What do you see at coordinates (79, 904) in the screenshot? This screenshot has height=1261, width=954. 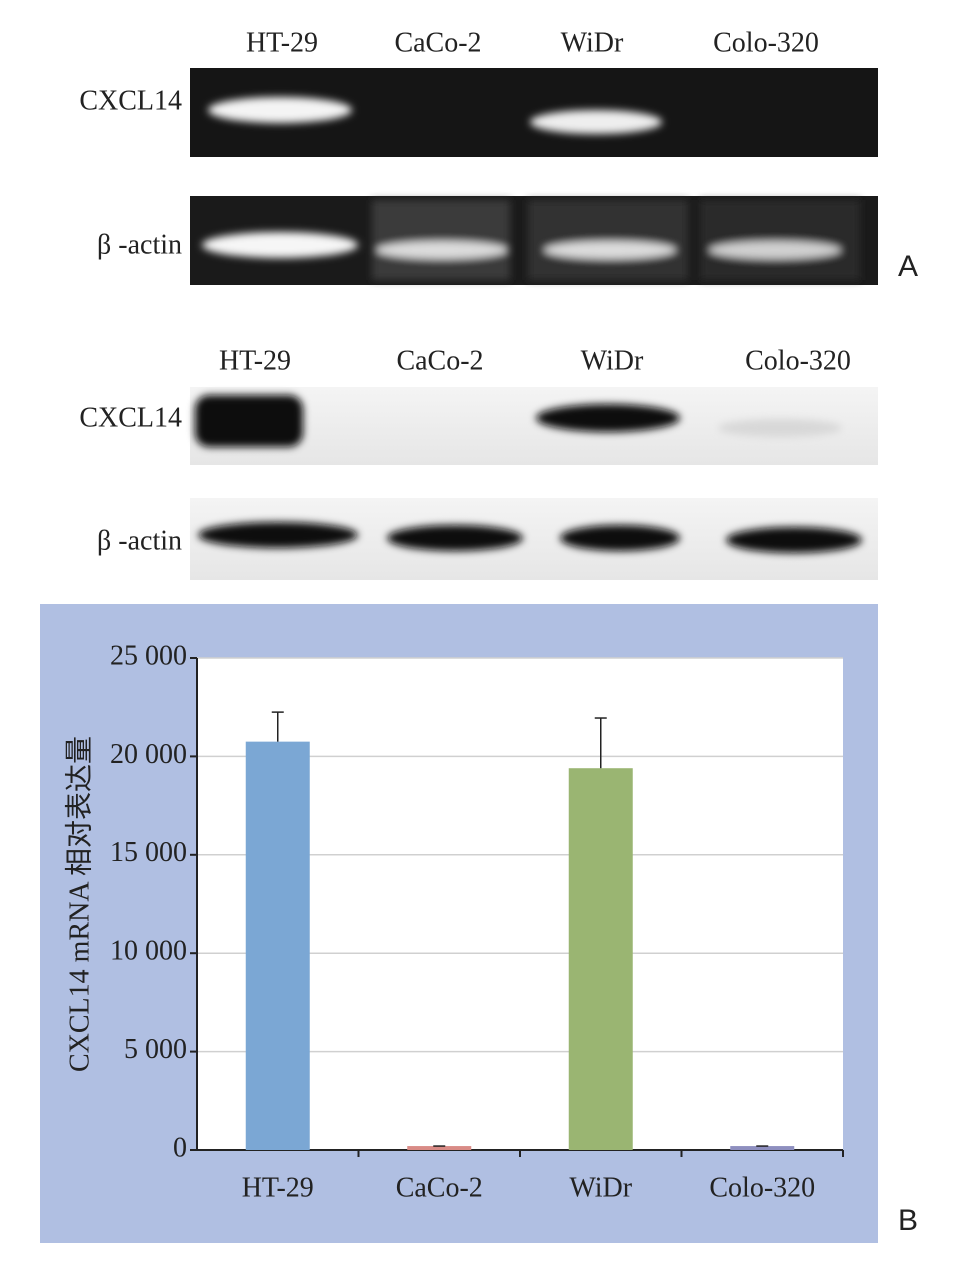 I see `y-axis-title: CXCL14 mRNA 相对表达量` at bounding box center [79, 904].